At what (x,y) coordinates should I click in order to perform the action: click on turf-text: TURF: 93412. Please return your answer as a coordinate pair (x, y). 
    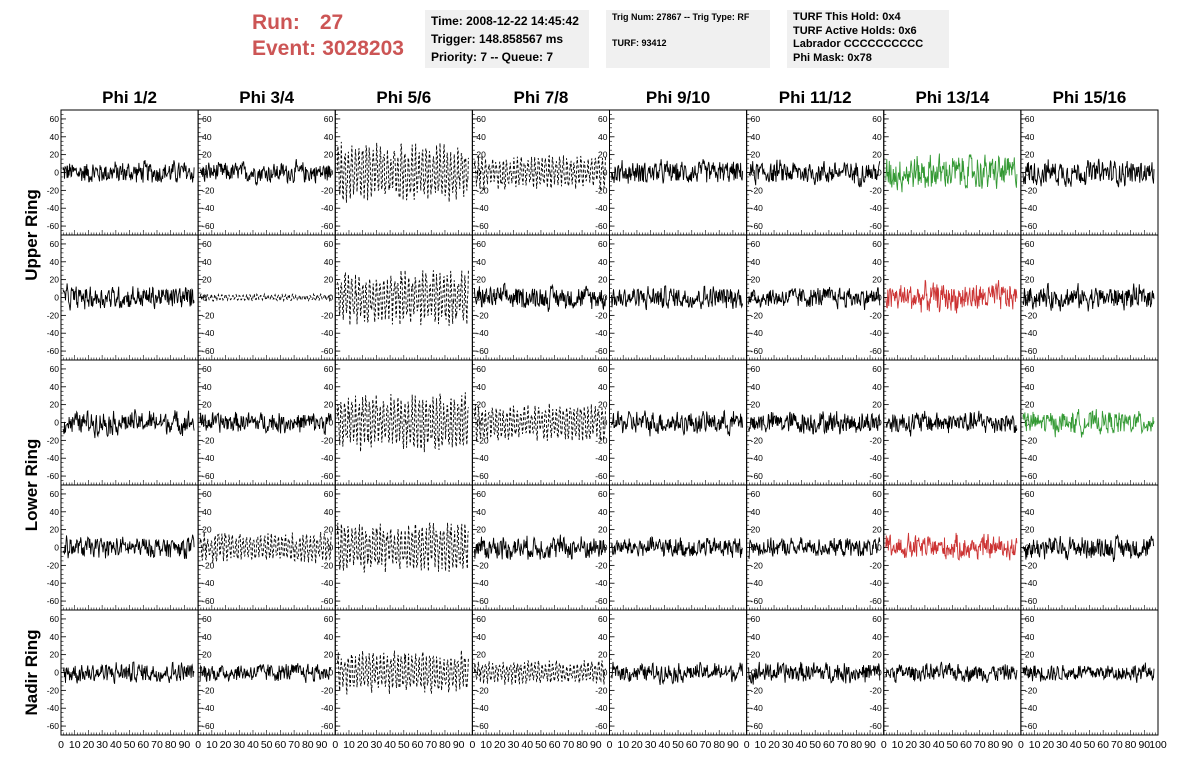
    Looking at the image, I should click on (639, 43).